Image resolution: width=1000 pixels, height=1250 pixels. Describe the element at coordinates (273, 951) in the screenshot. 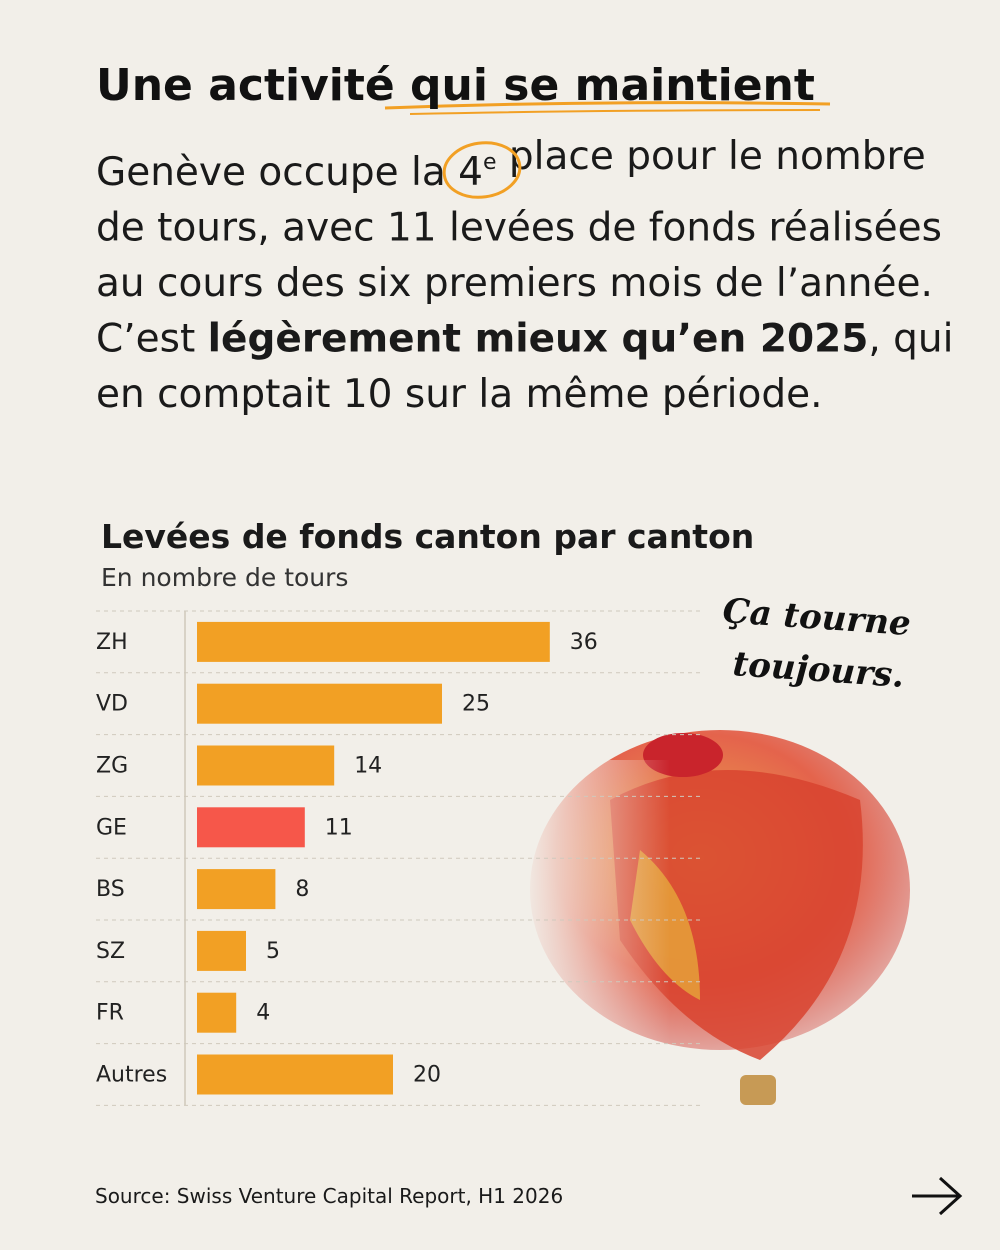

I see `value-label: 5` at that location.